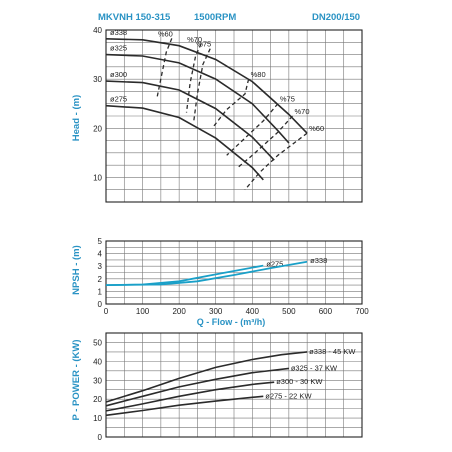 The width and height of the screenshot is (452, 452). I want to click on power-curve-label: ø325 - 37 KW, so click(314, 367).